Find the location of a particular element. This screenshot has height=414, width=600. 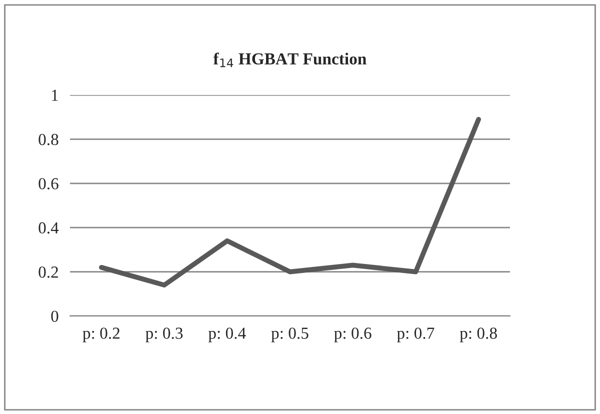

x-tick-label: p: 0.2 is located at coordinates (101, 335).